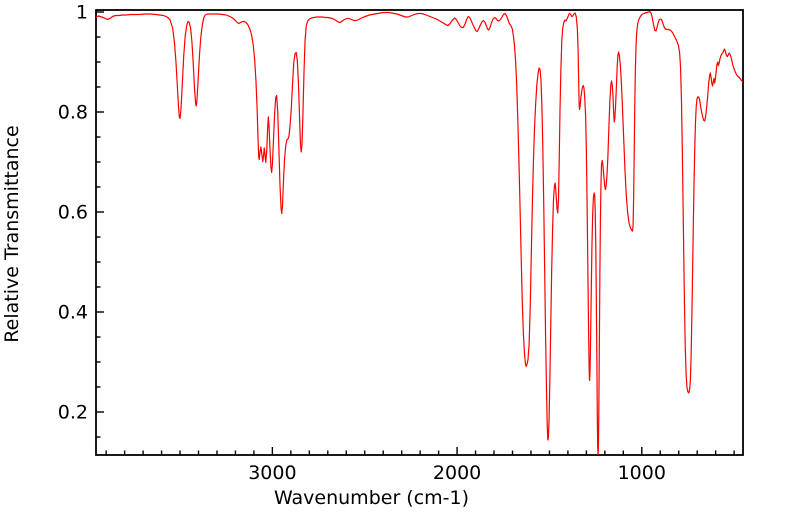 The width and height of the screenshot is (799, 516). I want to click on x-tick-label: 1000, so click(642, 473).